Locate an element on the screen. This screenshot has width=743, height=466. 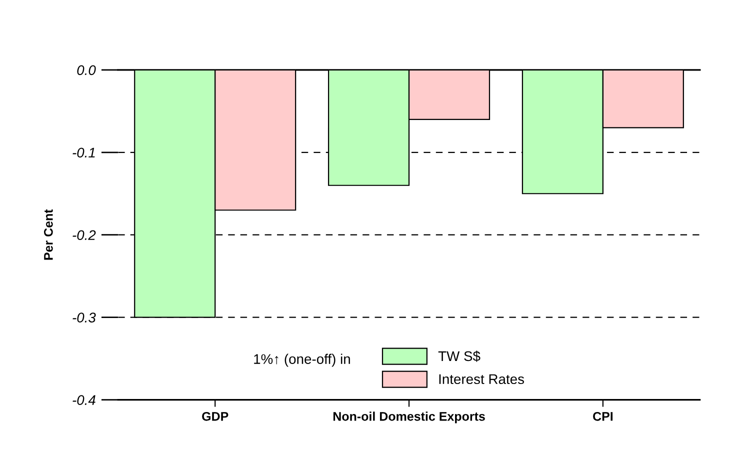
y-tick-label: -0.4 is located at coordinates (84, 400).